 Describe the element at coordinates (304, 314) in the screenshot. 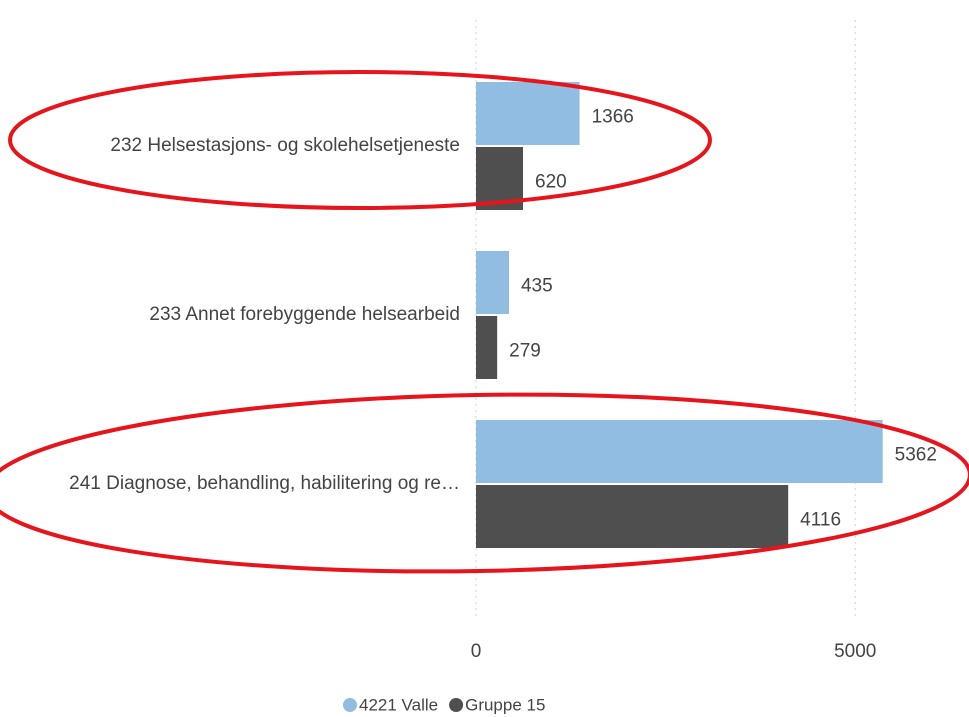

I see `category-label: 233 Annet forebyggende helsearbeid` at that location.